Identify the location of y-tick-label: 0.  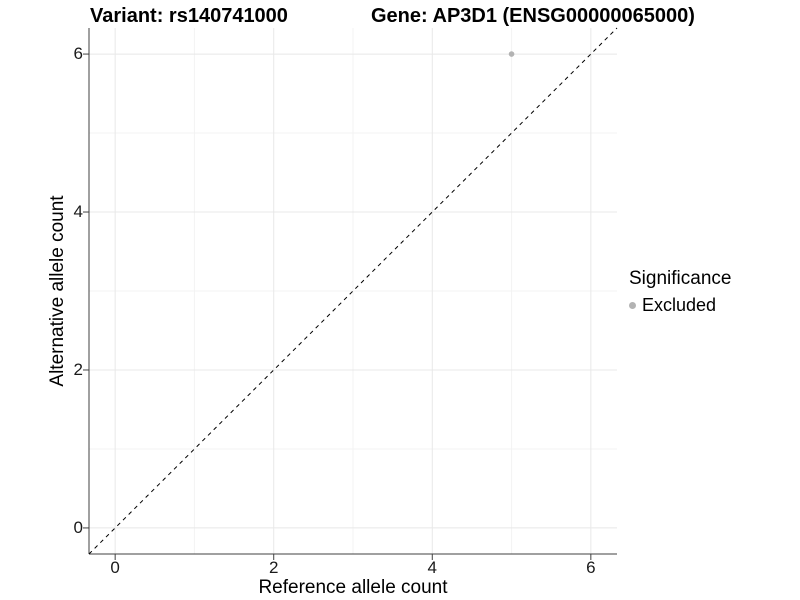
(78, 527).